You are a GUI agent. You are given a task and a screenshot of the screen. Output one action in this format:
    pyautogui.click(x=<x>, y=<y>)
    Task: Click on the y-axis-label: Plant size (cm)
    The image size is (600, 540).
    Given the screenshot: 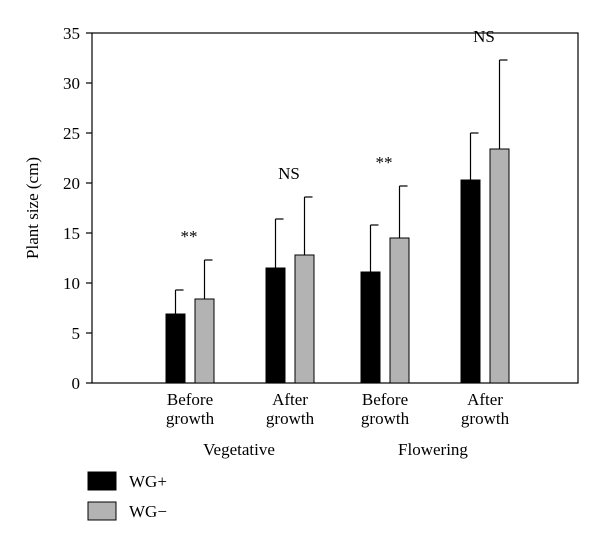 What is the action you would take?
    pyautogui.click(x=32, y=208)
    